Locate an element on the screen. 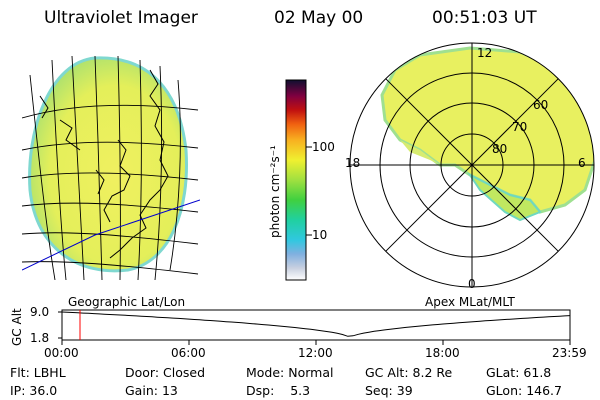 This screenshot has width=600, height=400. info-glat: GLat: 61.8 is located at coordinates (519, 372).